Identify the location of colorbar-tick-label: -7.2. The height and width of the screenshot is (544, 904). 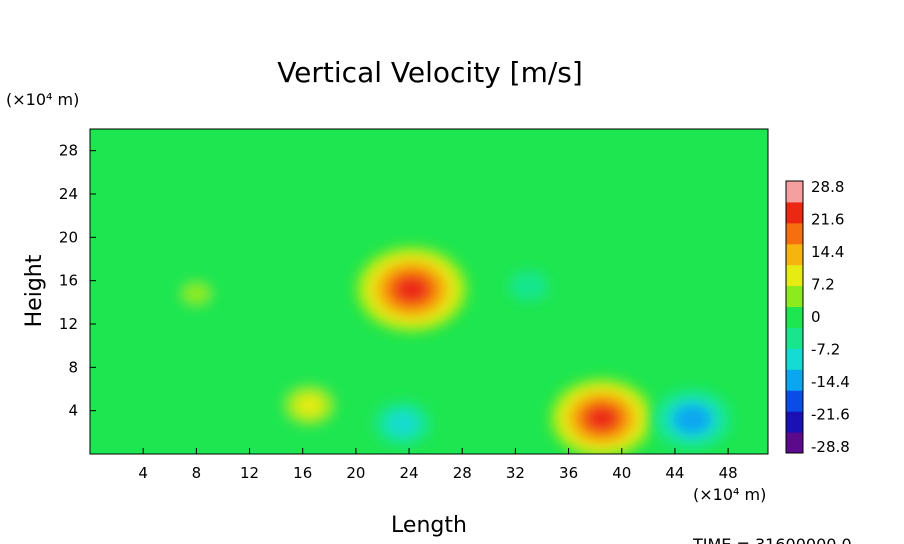
(825, 350).